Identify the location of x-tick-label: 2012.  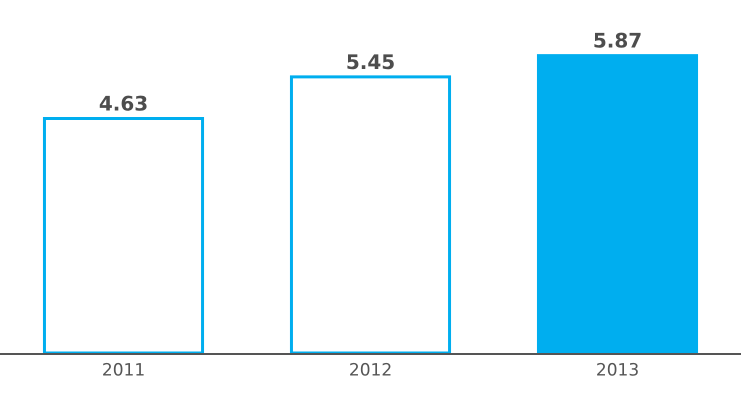
(370, 370).